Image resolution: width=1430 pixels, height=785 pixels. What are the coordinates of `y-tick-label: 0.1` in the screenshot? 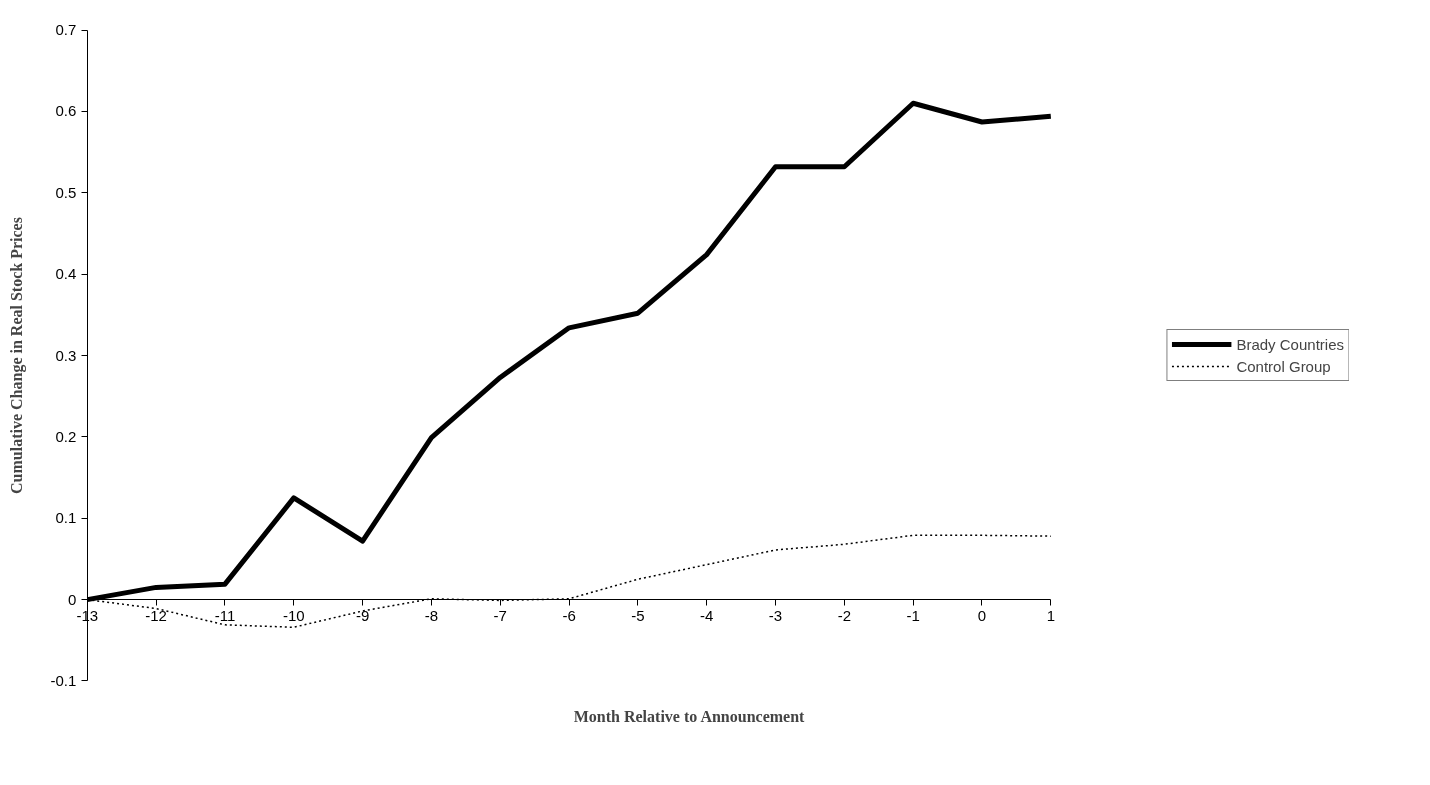 It's located at (66, 518).